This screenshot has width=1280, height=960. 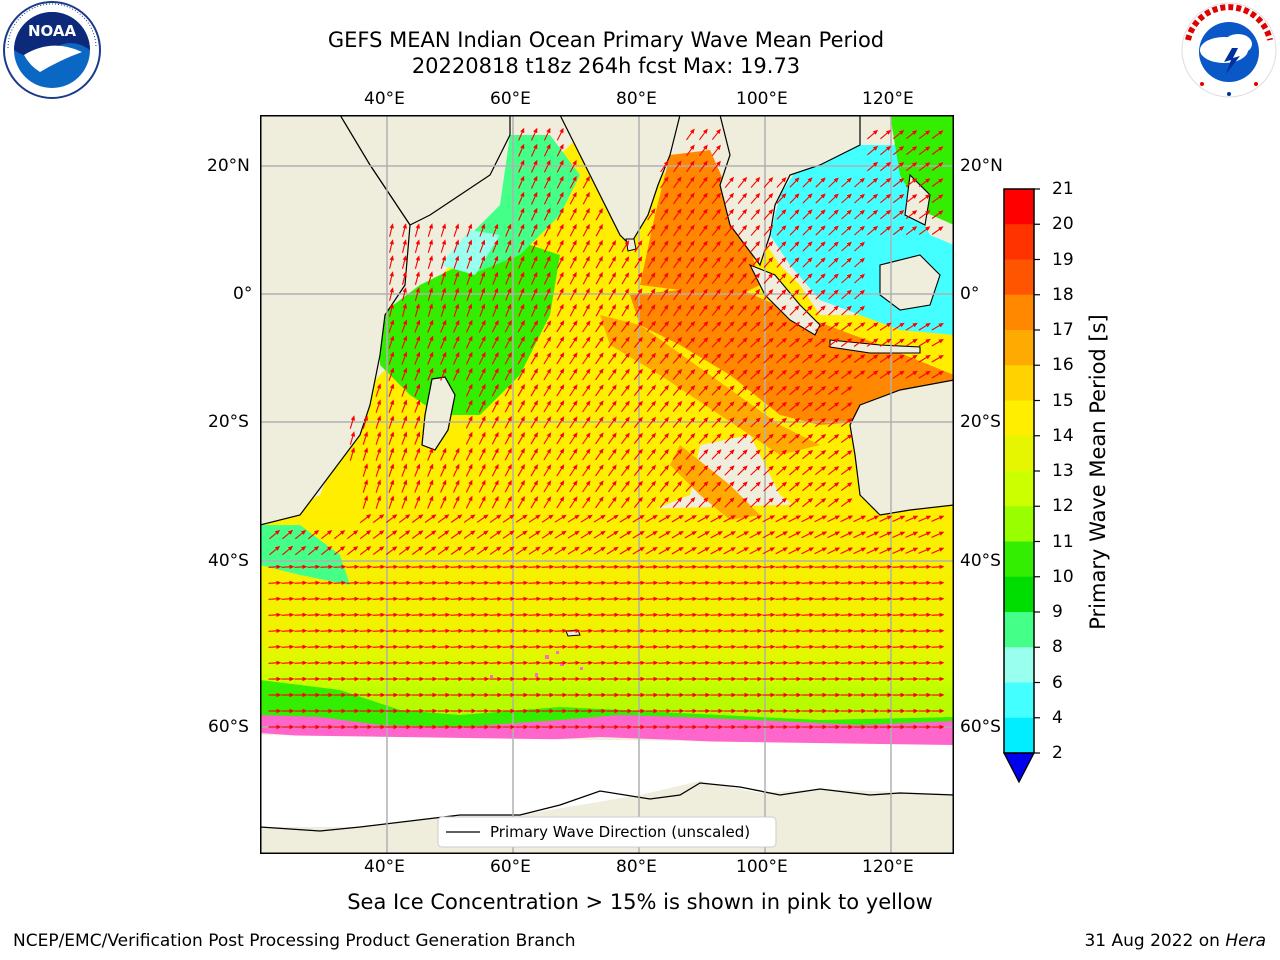 I want to click on right-tick-40s: 40°S, so click(x=980, y=561).